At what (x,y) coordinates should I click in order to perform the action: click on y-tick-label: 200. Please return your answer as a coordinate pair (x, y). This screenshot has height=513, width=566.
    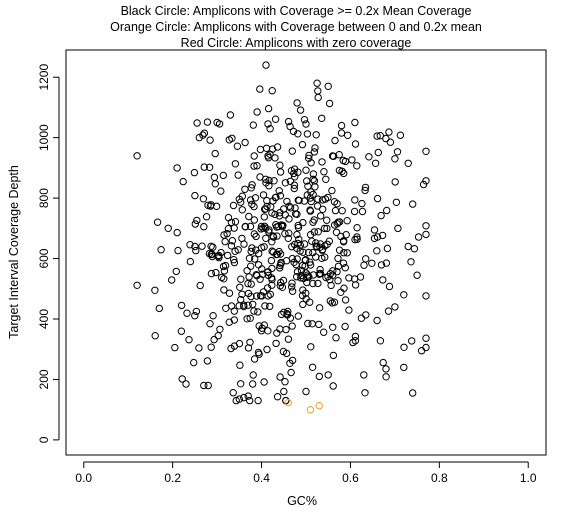
    Looking at the image, I should click on (44, 379).